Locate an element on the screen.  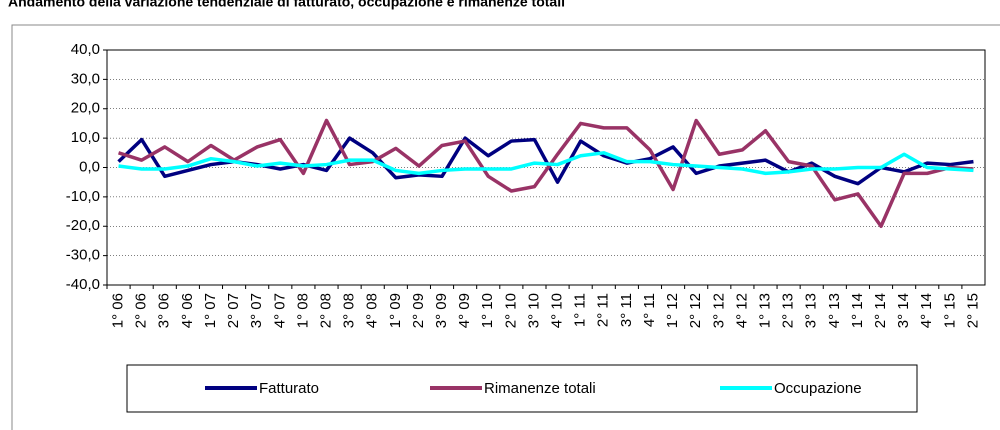
y-tick-label: 10,0 is located at coordinates (85, 137).